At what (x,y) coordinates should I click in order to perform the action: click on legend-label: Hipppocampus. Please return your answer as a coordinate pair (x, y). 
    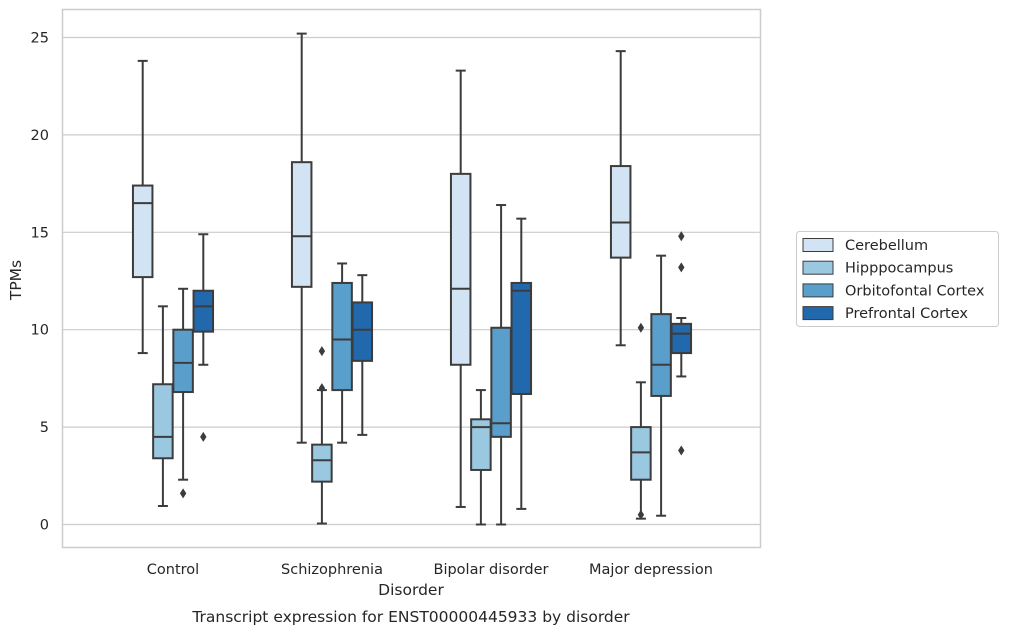
    Looking at the image, I should click on (899, 269).